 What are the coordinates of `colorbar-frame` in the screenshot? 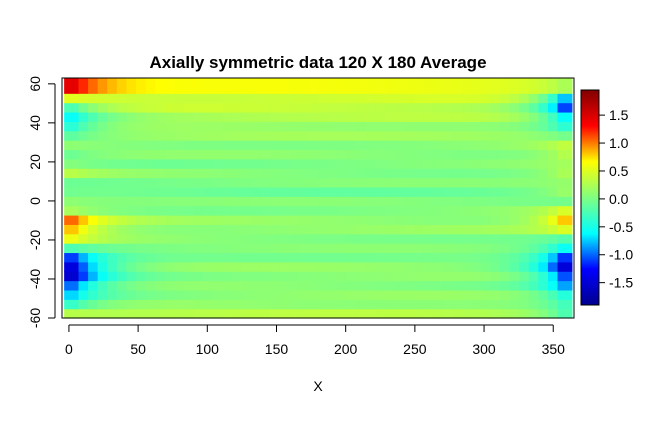 It's located at (590, 197).